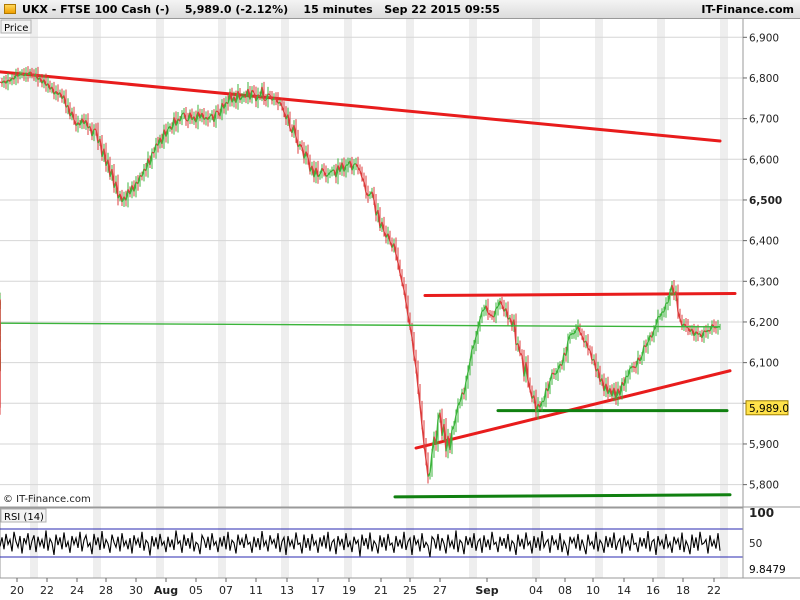 The image size is (800, 600). Describe the element at coordinates (360, 544) in the screenshot. I see `rsi-line` at that location.